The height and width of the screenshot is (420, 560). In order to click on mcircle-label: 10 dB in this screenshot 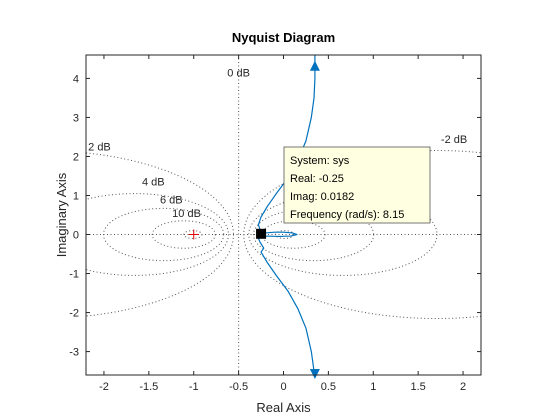, I will do `click(186, 214)`.